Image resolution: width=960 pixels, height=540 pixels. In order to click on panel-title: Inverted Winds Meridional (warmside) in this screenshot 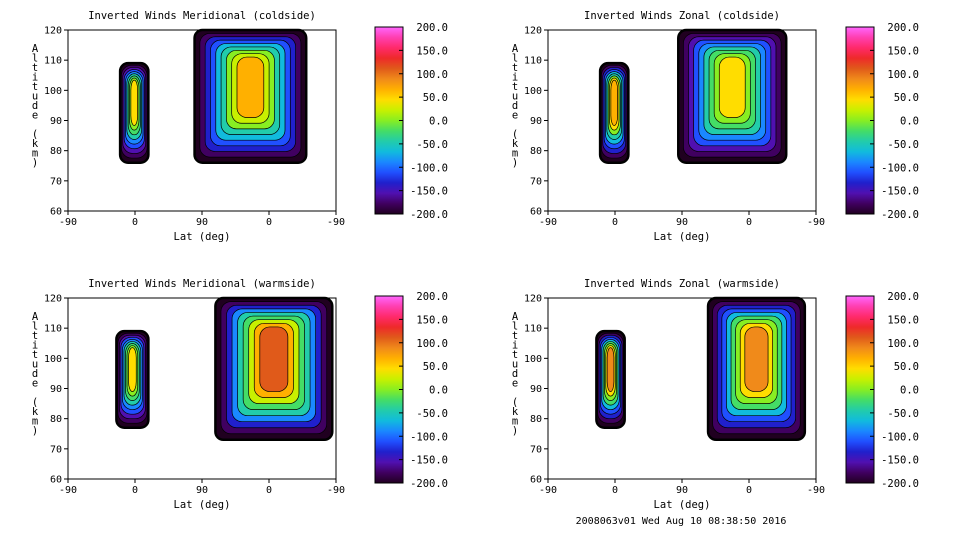, I will do `click(202, 284)`.